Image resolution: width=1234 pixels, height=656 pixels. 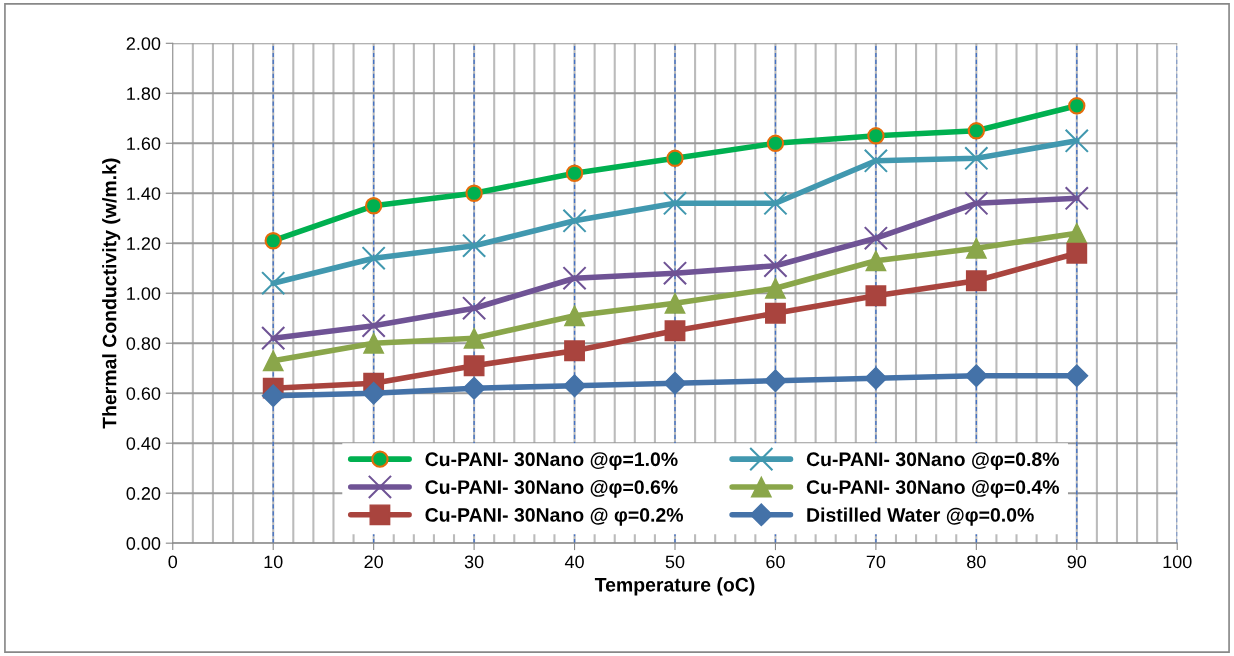 What do you see at coordinates (143, 543) in the screenshot?
I see `y-tick-label: 0.00` at bounding box center [143, 543].